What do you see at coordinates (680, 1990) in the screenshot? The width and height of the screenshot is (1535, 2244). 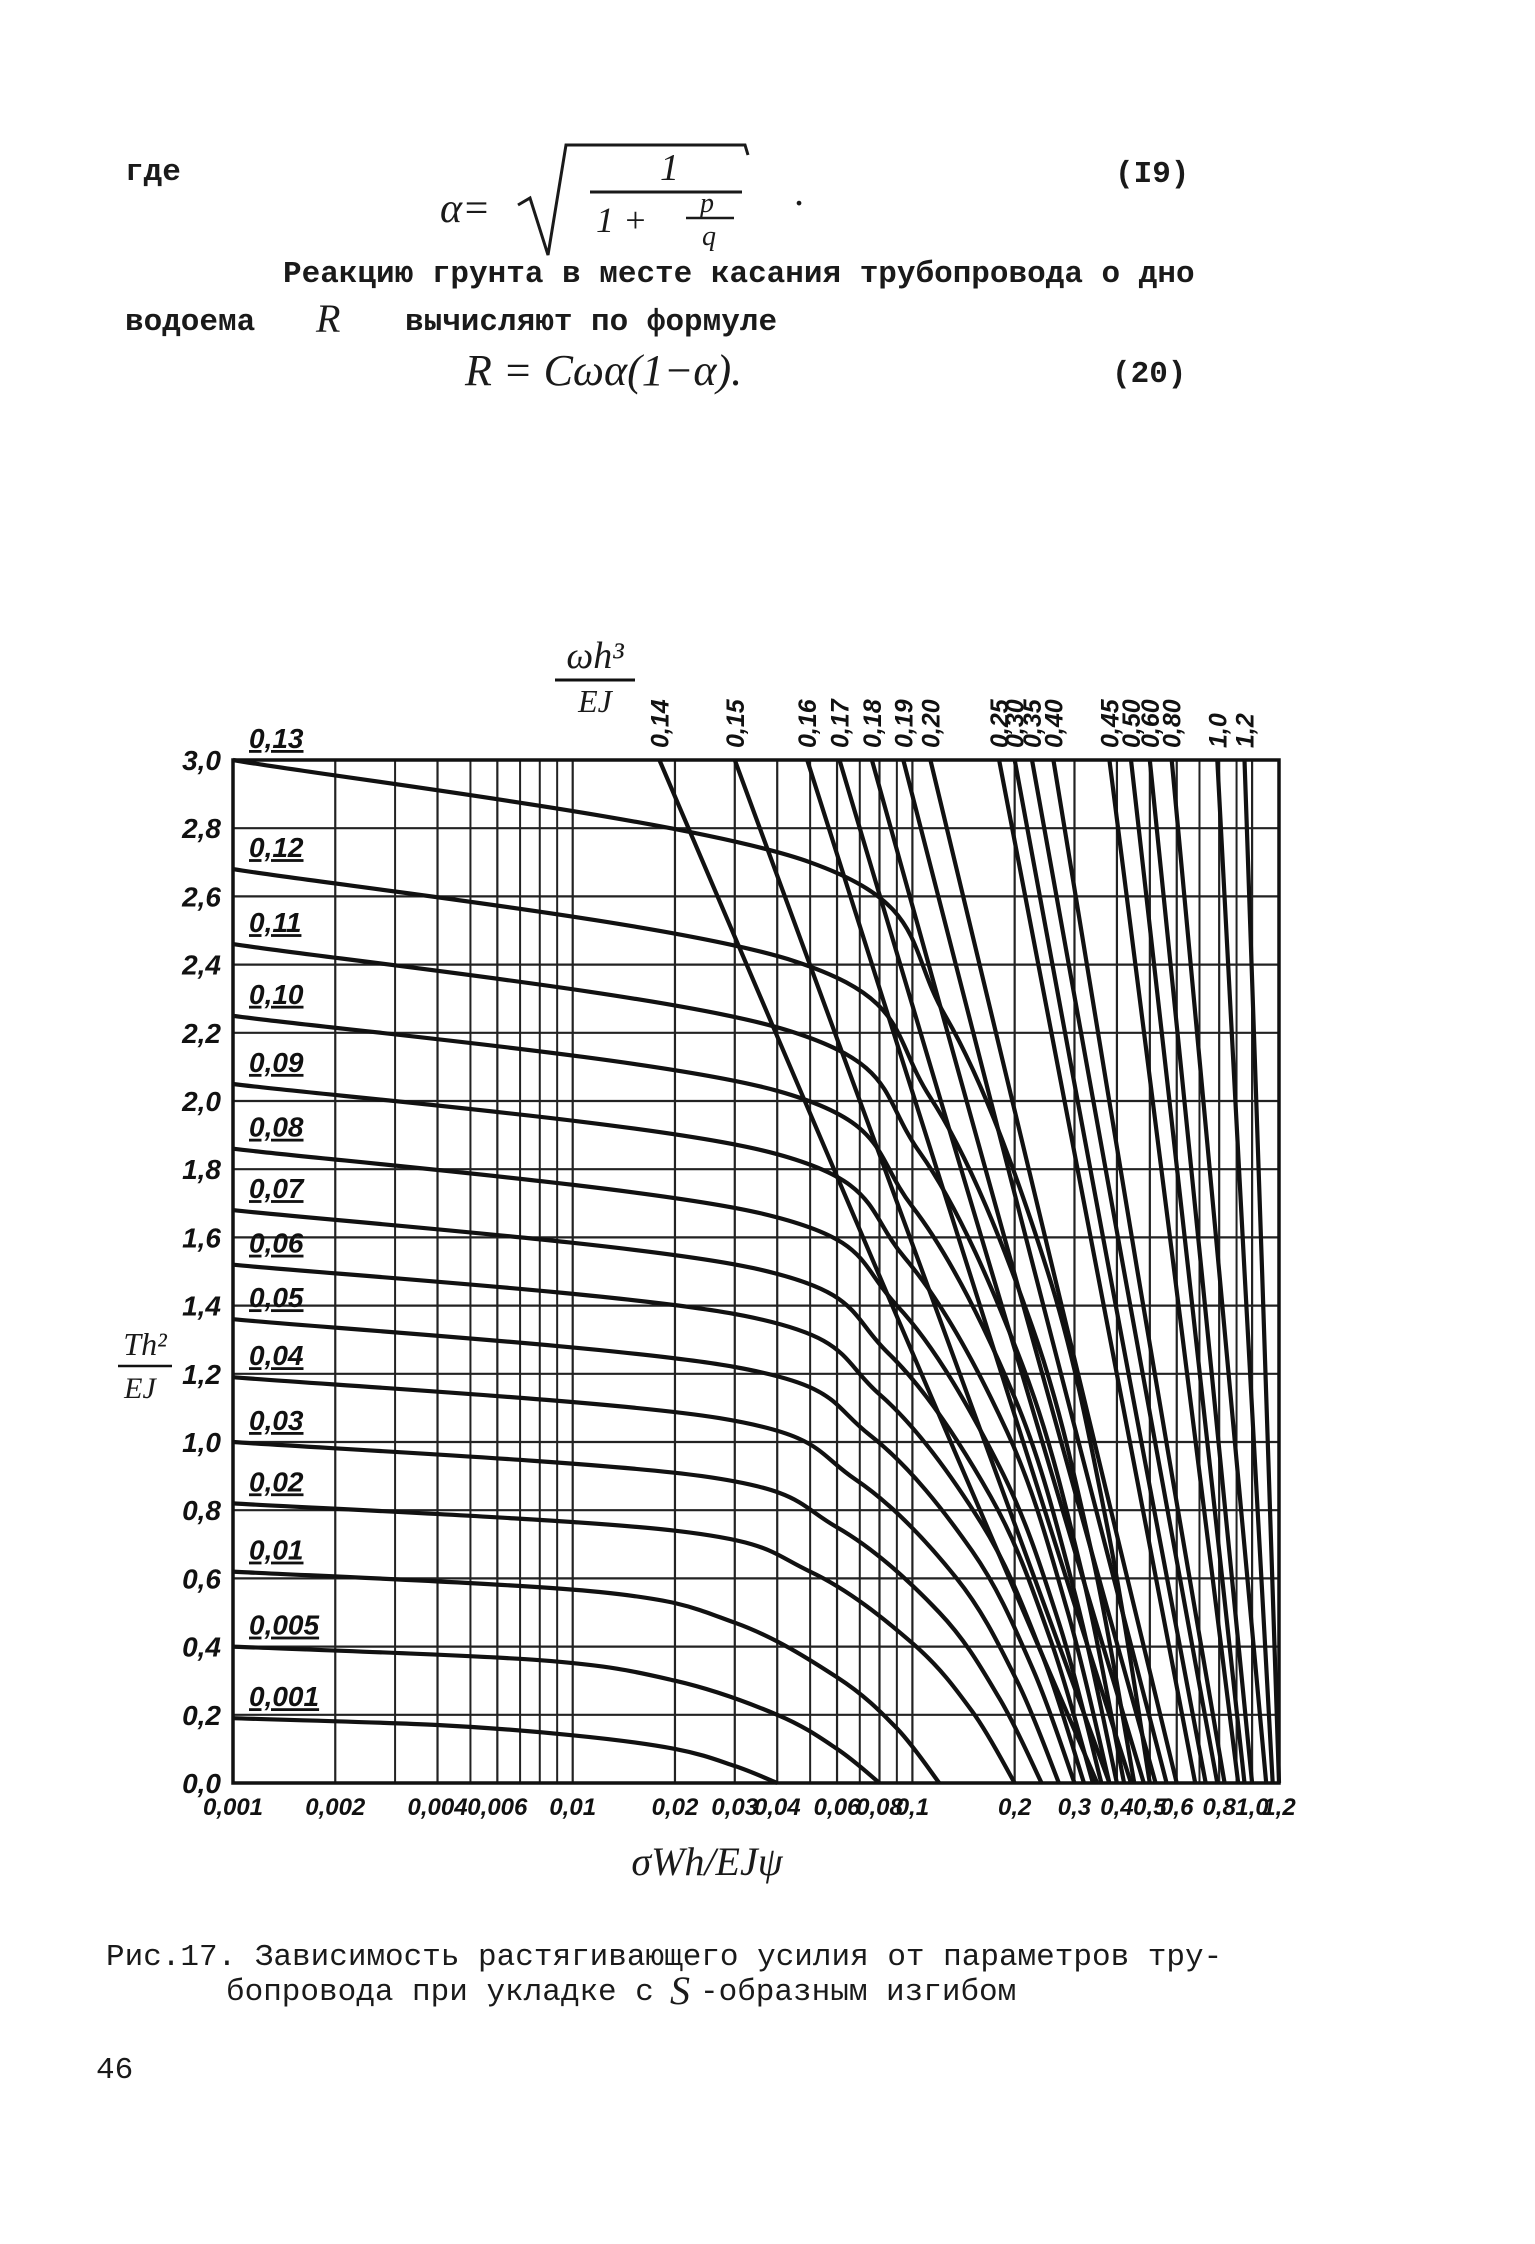 I see `caption-symbol: S` at bounding box center [680, 1990].